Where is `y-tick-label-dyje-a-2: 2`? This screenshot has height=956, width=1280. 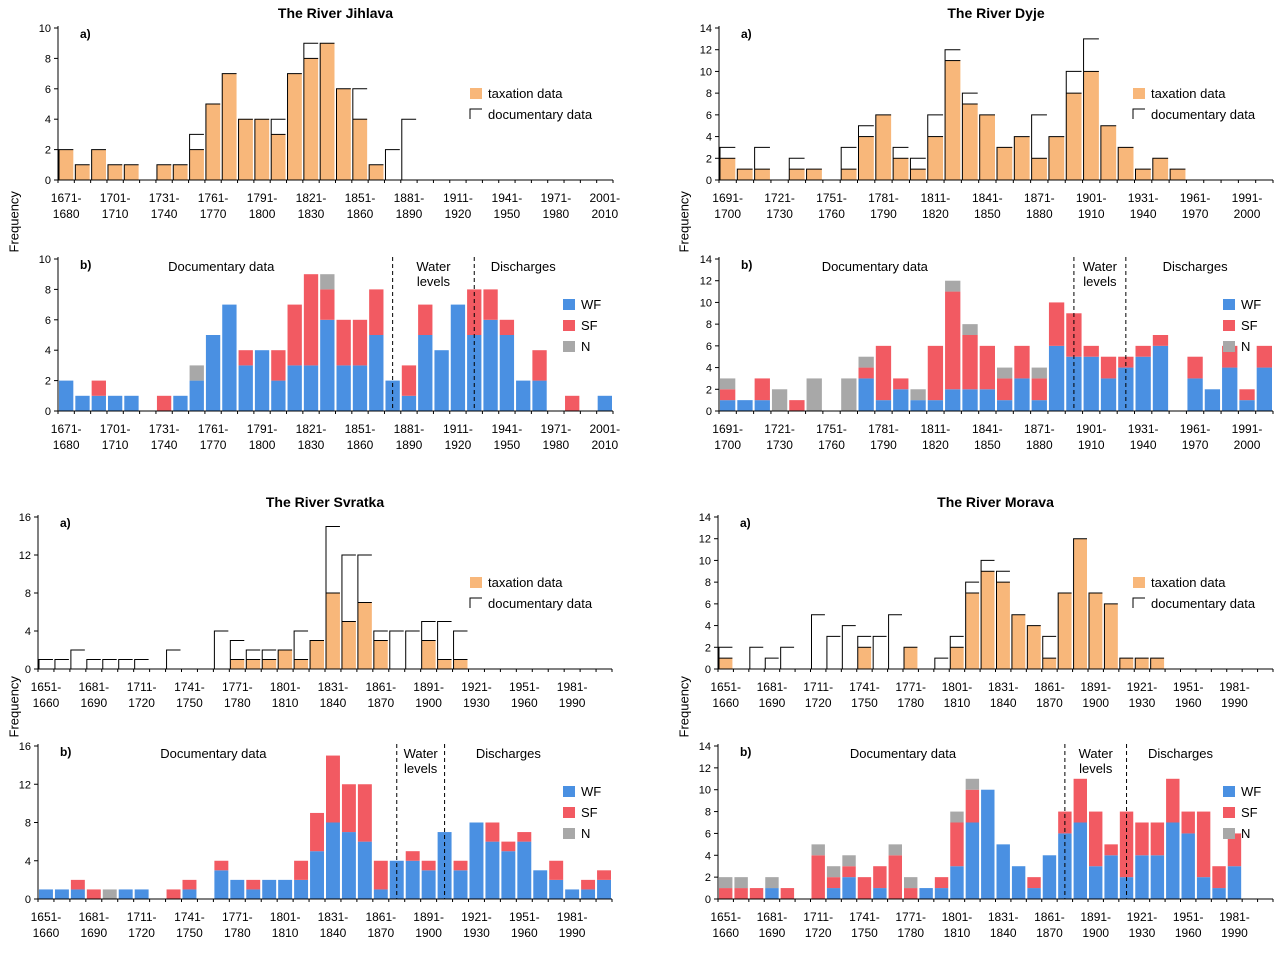 y-tick-label-dyje-a-2: 2 is located at coordinates (709, 159).